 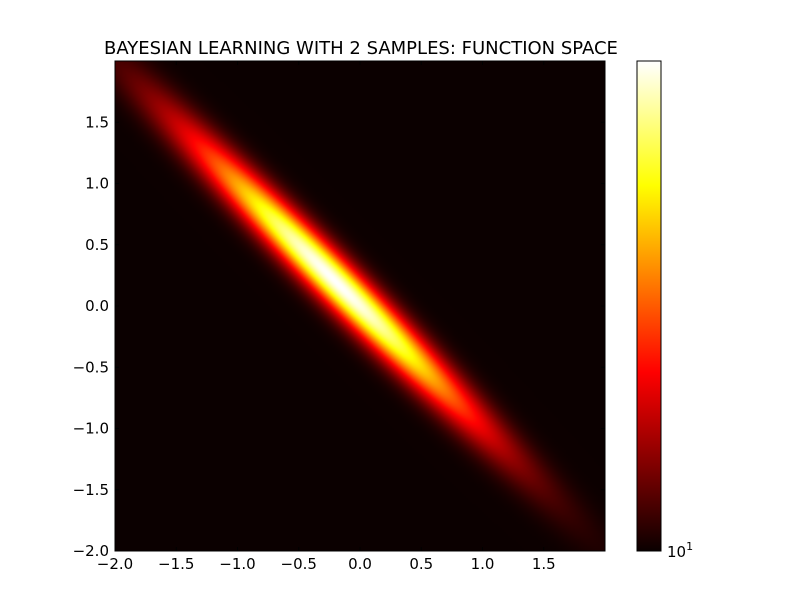 What do you see at coordinates (91, 490) in the screenshot?
I see `y-tick-label: −1.5` at bounding box center [91, 490].